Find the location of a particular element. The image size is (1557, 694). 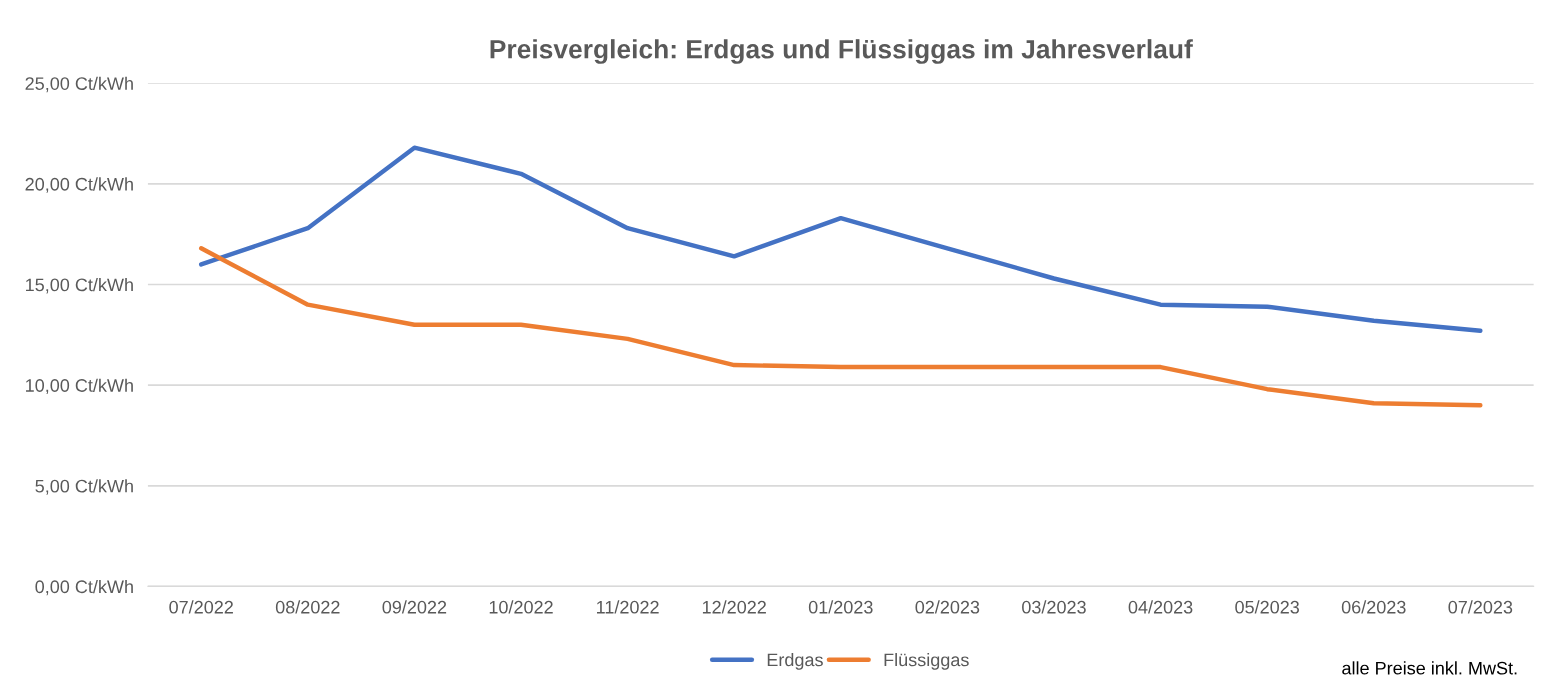

y-tick-label: 5,00 Ct/kWh is located at coordinates (84, 487).